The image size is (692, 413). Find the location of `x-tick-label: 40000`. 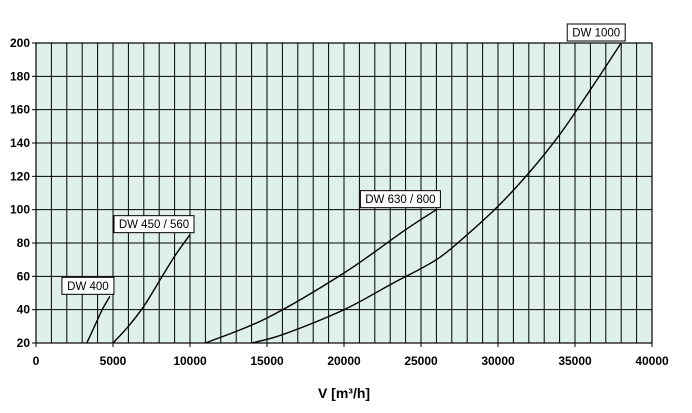

x-tick-label: 40000 is located at coordinates (652, 361).